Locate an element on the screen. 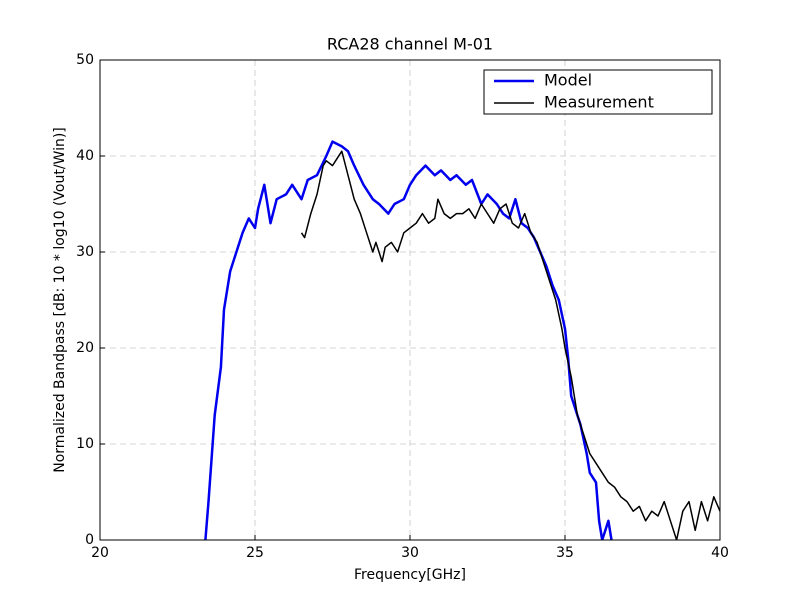 The width and height of the screenshot is (800, 604). x-tick-label: 20 is located at coordinates (100, 553).